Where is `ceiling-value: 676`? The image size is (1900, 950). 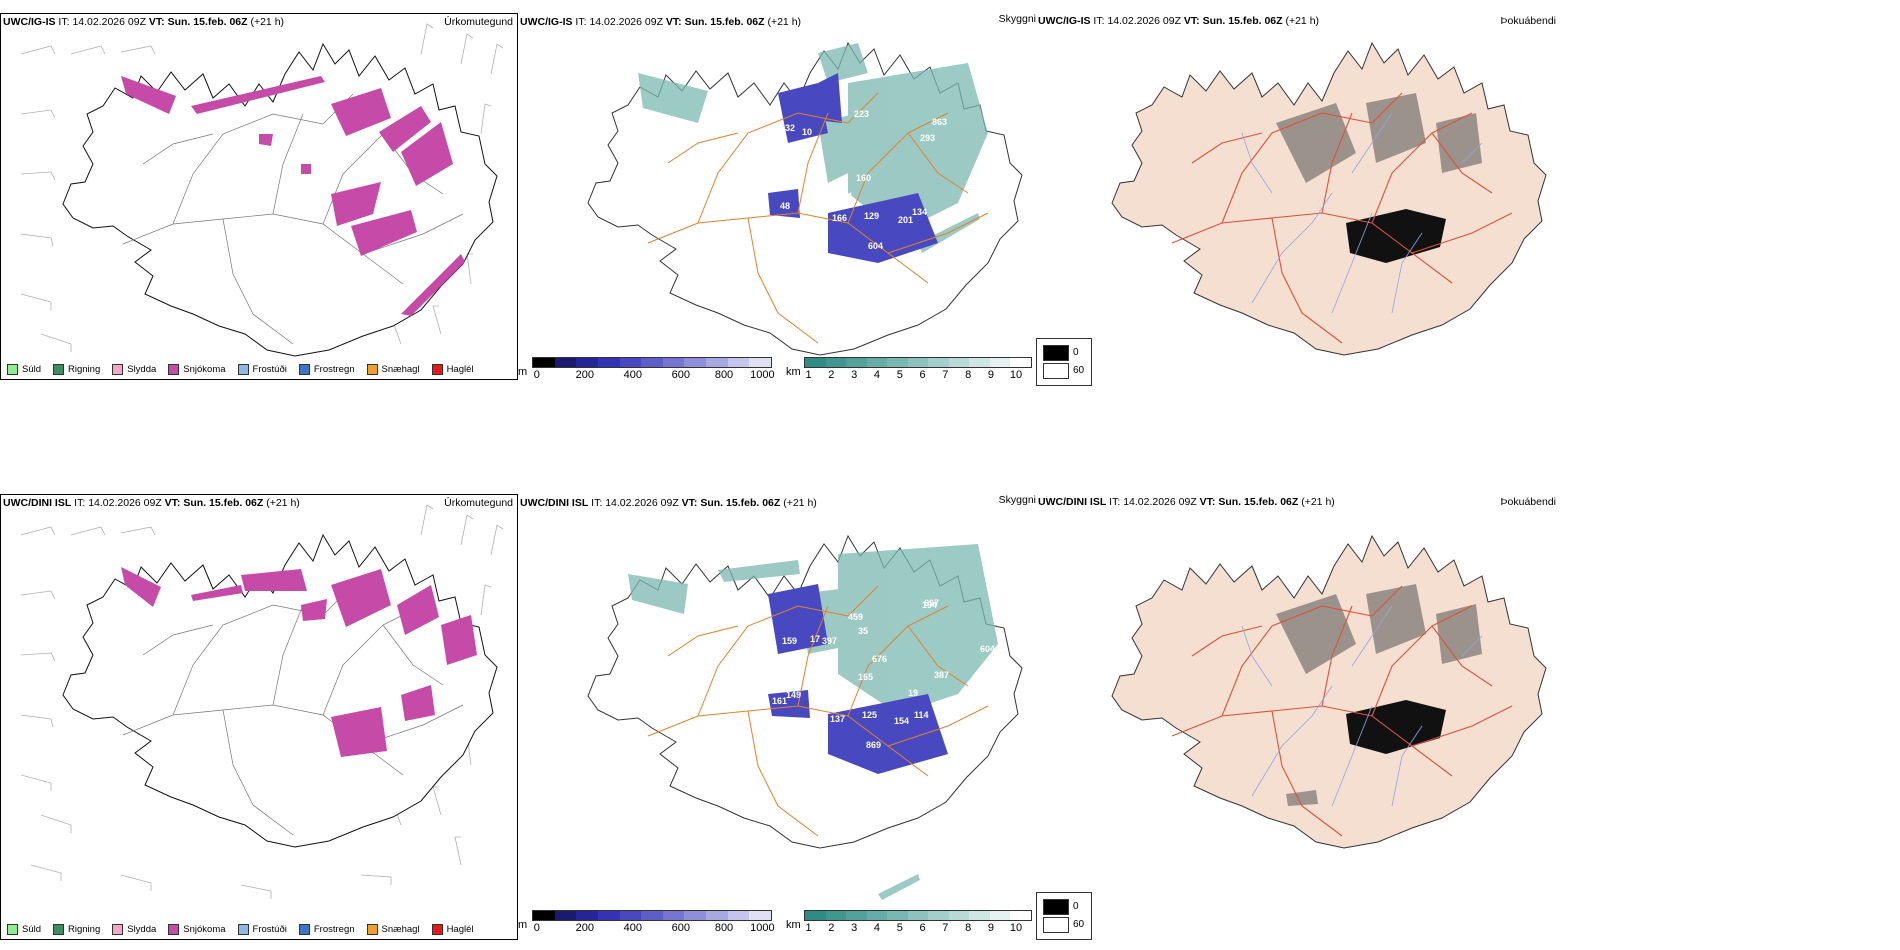
ceiling-value: 676 is located at coordinates (879, 659).